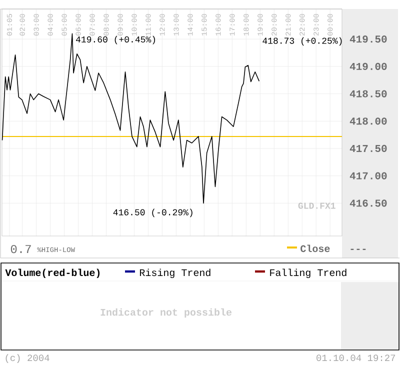 Image resolution: width=400 pixels, height=365 pixels. I want to click on legend-label: Close, so click(315, 248).